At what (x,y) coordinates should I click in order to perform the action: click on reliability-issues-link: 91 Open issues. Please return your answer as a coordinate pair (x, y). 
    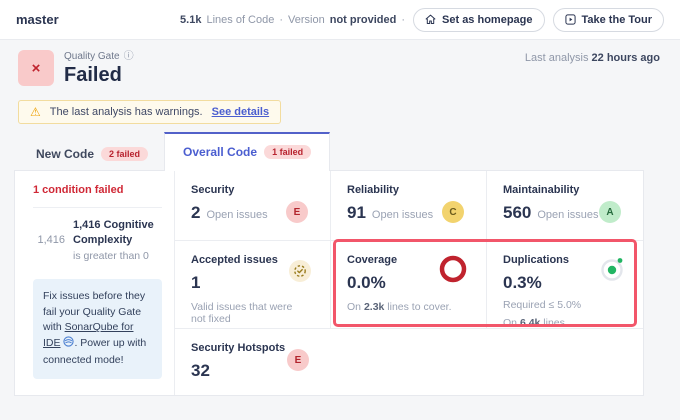
    Looking at the image, I should click on (403, 213).